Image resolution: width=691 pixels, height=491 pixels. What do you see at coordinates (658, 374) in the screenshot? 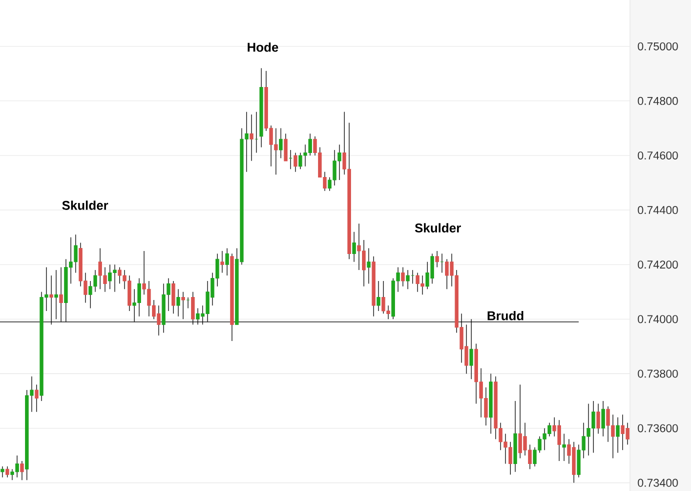
I see `y-tick-label: 0.73800` at bounding box center [658, 374].